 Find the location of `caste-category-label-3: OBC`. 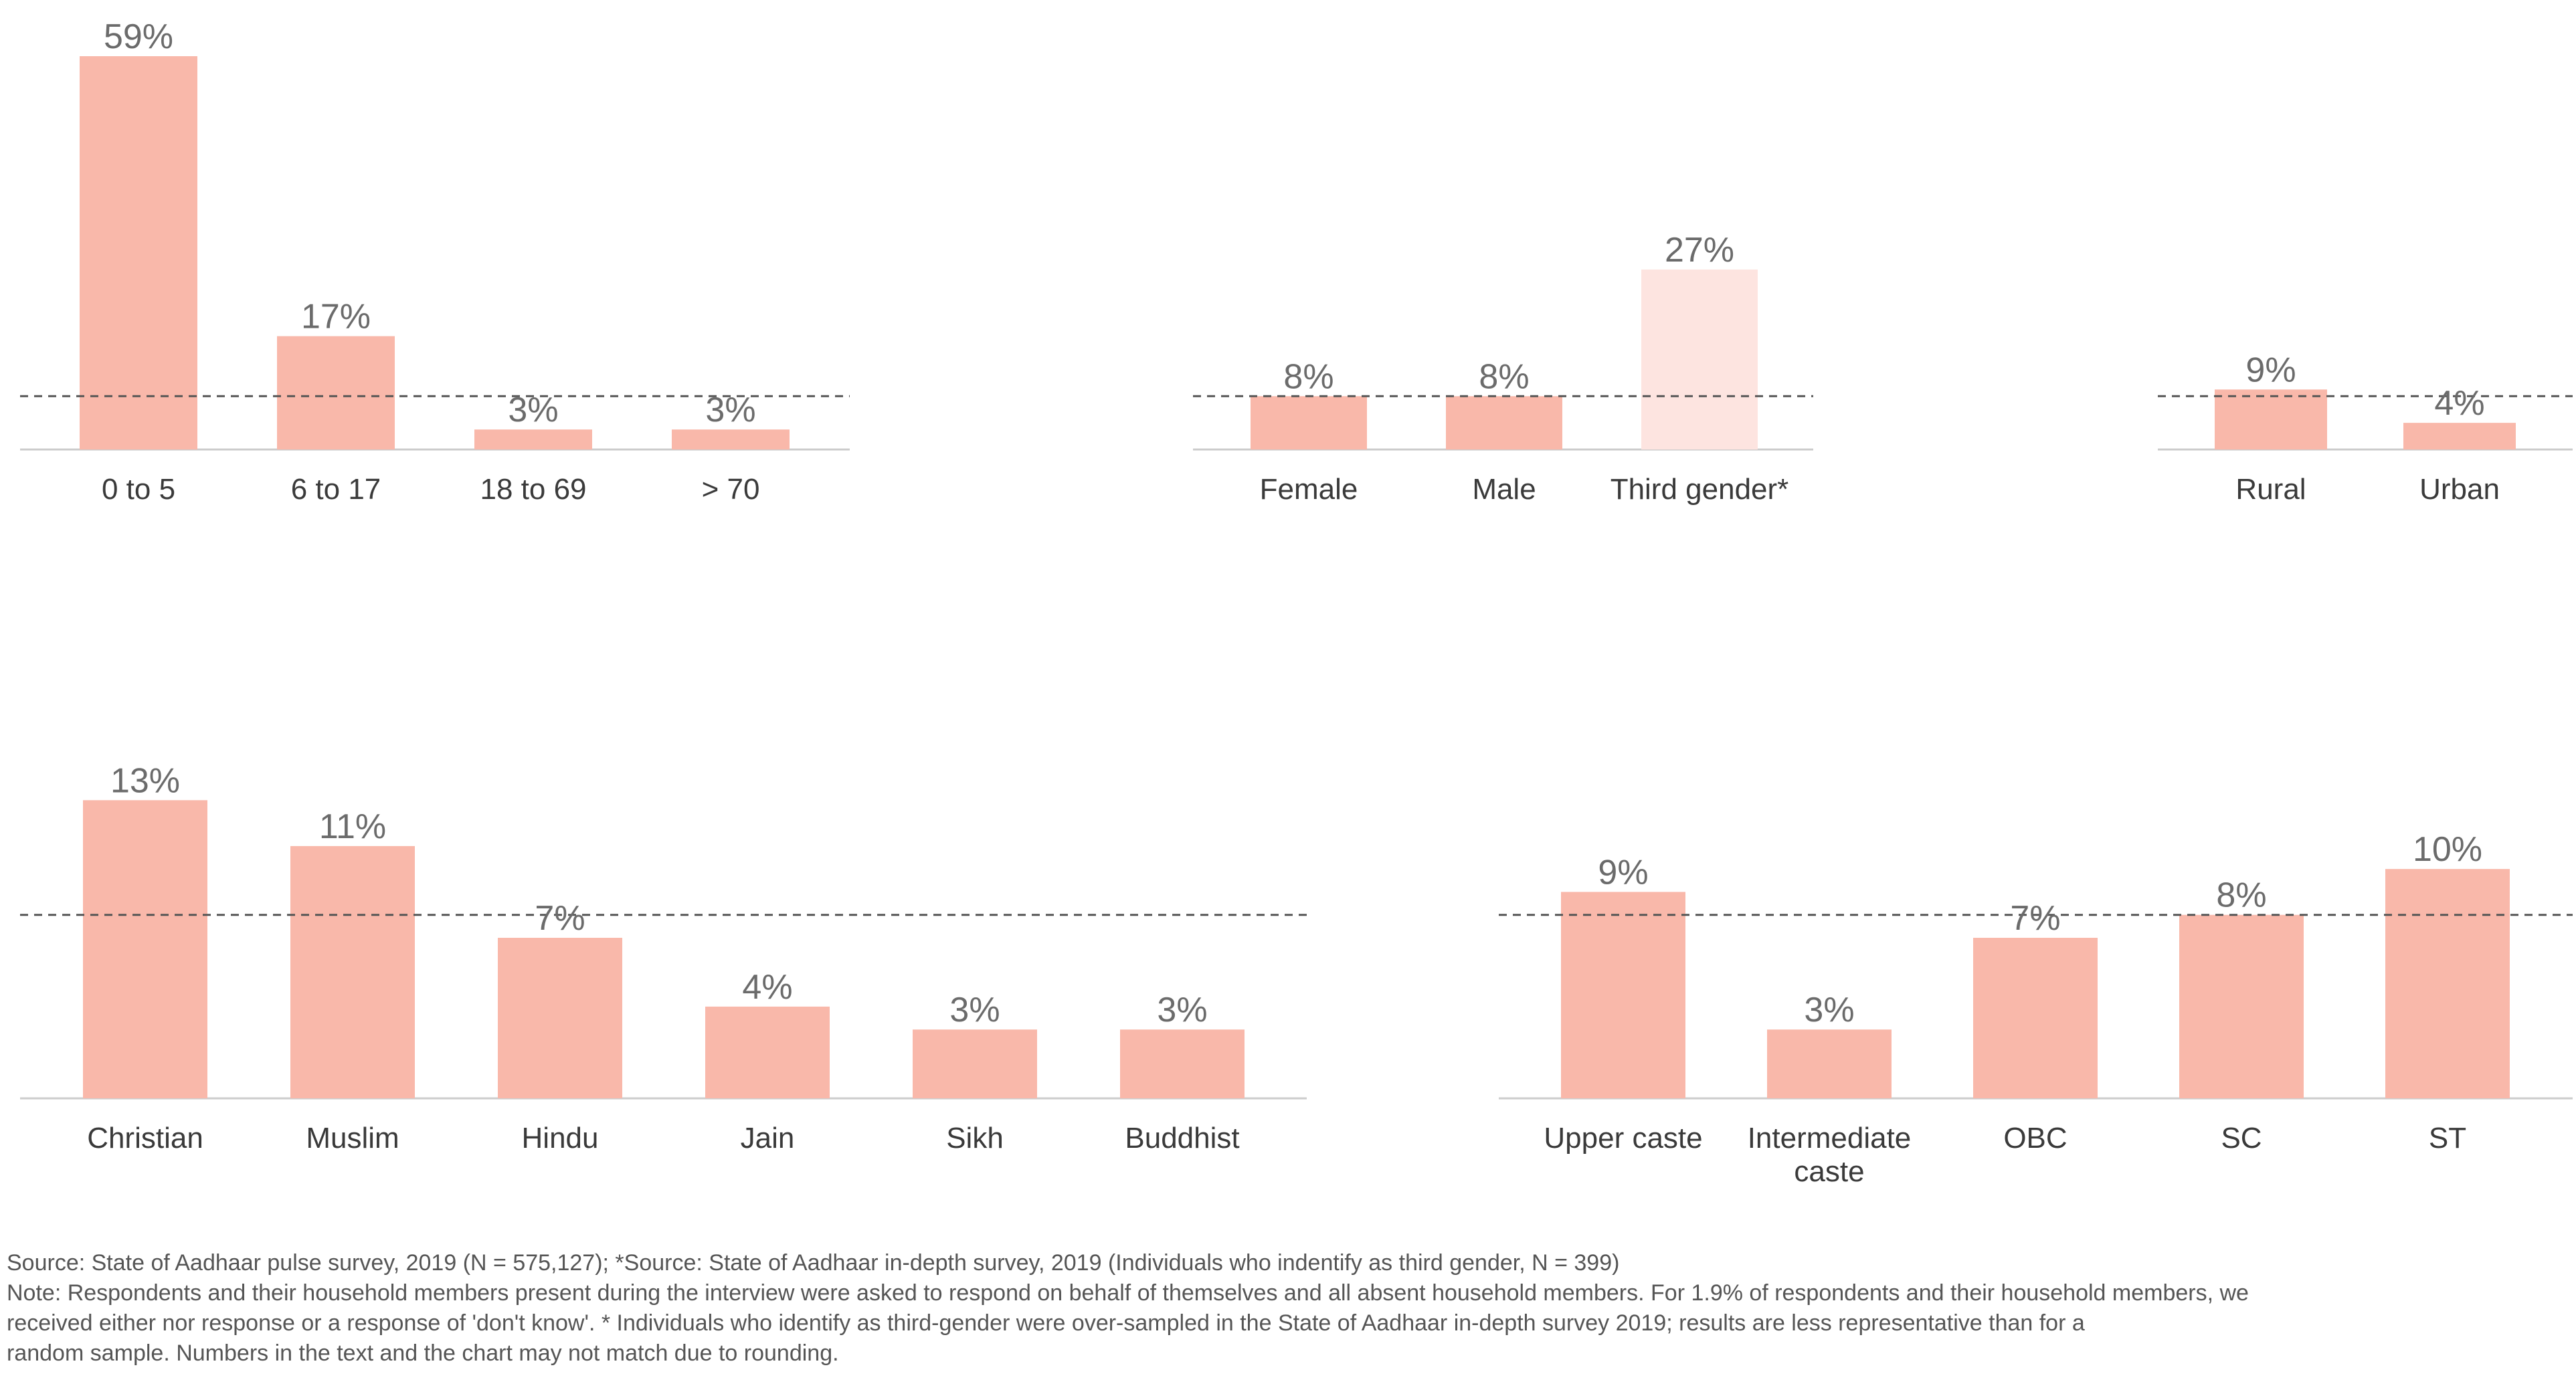

caste-category-label-3: OBC is located at coordinates (2035, 1138).